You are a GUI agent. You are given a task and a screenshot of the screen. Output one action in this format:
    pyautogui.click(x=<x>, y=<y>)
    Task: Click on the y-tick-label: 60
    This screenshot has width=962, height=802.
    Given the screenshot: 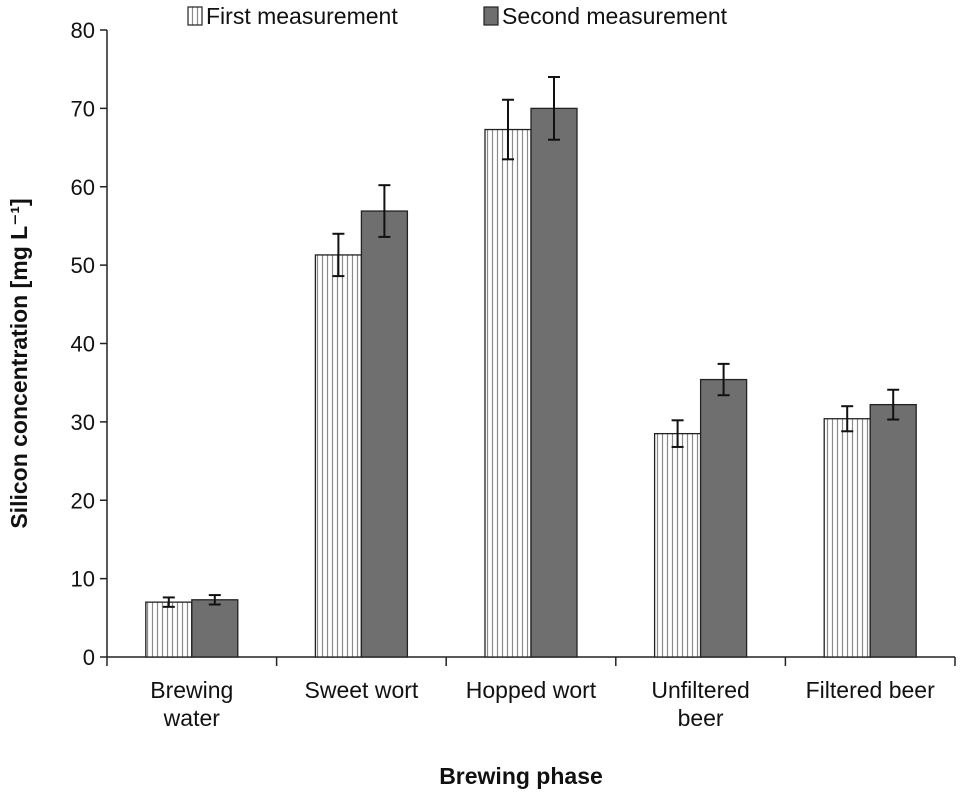 What is the action you would take?
    pyautogui.click(x=83, y=187)
    